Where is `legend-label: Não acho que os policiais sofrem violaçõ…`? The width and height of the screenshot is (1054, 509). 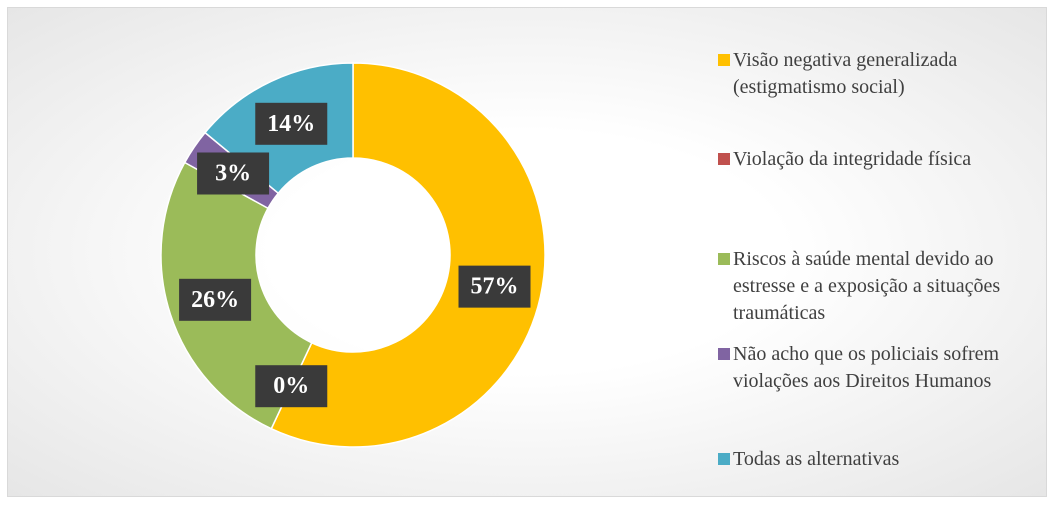 legend-label: Não acho que os policiais sofrem violaçõ… is located at coordinates (866, 367).